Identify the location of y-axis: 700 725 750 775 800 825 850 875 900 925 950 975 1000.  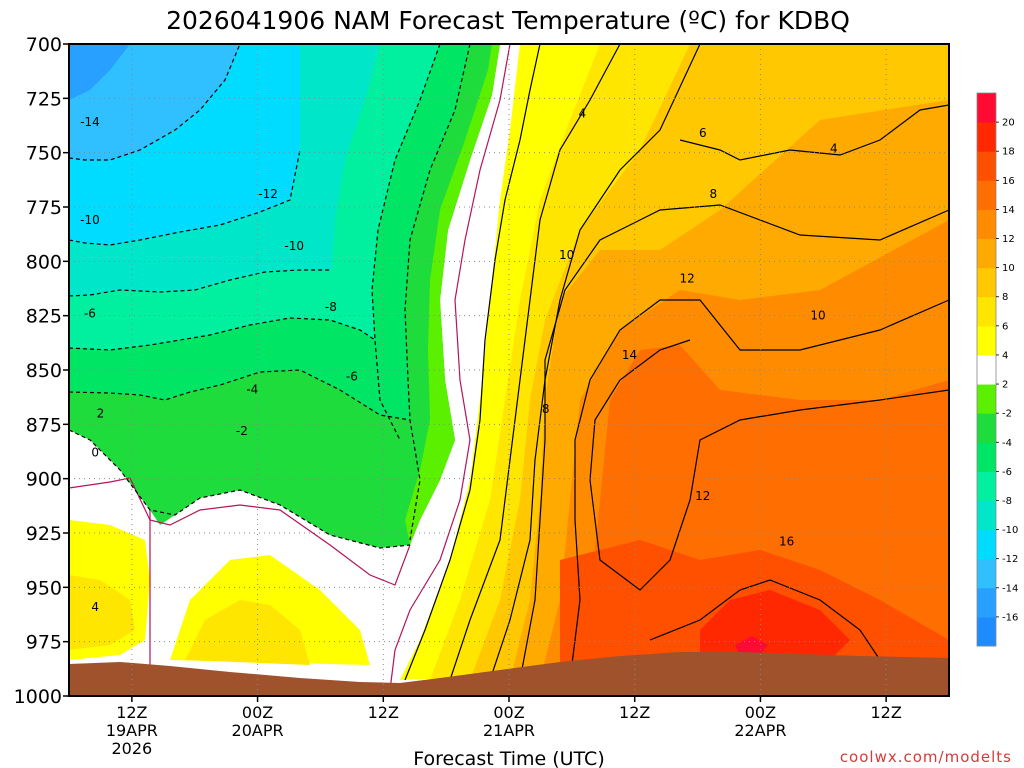
(41, 371).